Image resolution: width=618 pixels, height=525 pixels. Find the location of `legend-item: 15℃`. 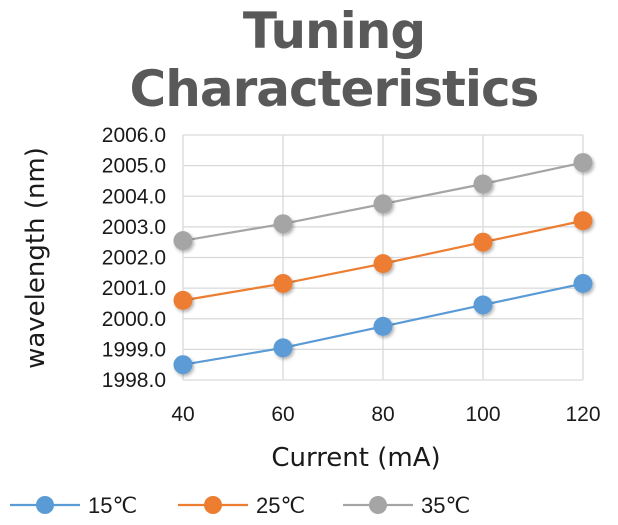

legend-item: 15℃ is located at coordinates (73, 505).